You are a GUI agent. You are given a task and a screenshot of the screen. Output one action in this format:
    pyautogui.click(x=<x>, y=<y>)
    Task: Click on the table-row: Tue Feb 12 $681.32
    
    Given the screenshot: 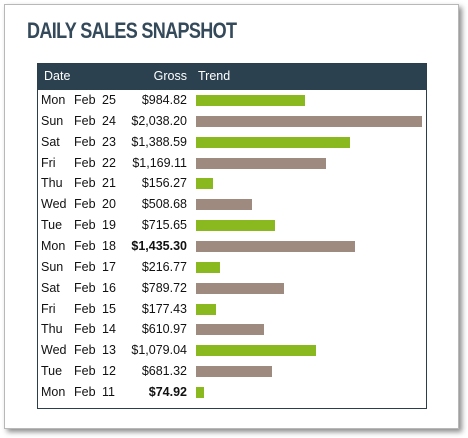 What is the action you would take?
    pyautogui.click(x=232, y=371)
    